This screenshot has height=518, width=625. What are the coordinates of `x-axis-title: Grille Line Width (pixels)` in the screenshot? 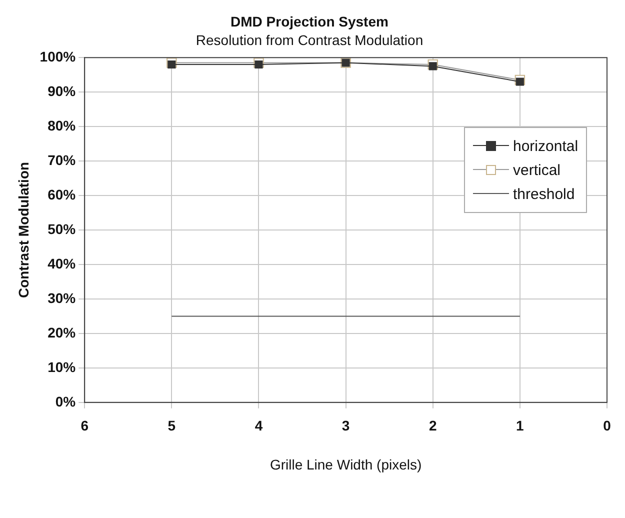 It's located at (346, 464).